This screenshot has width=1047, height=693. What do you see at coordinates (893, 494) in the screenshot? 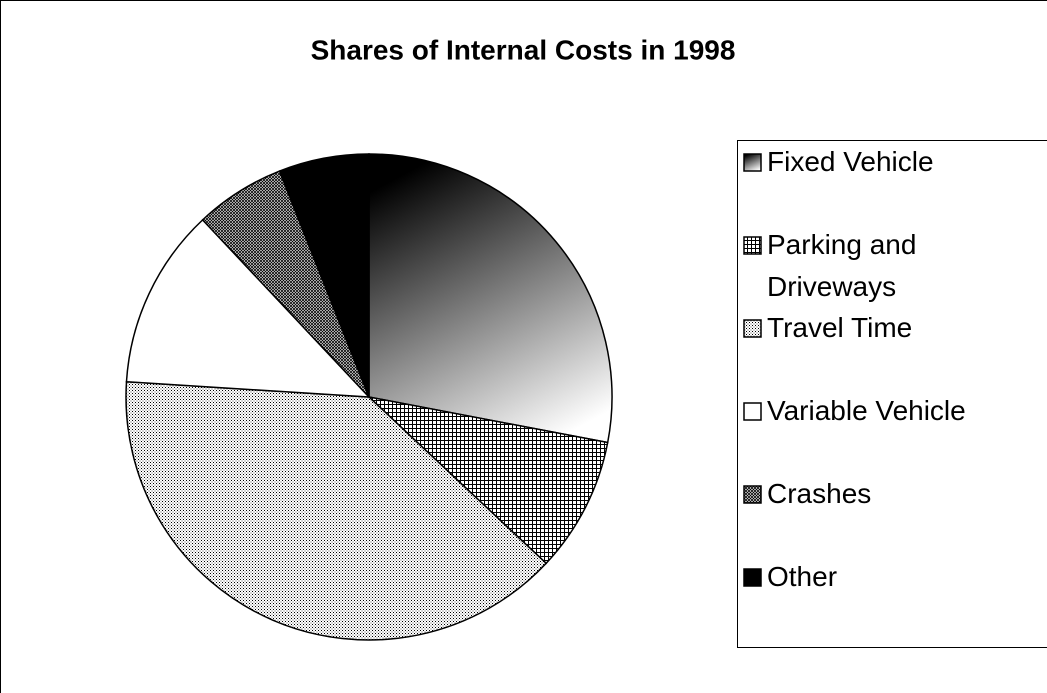
I see `legend-item: Crashes` at bounding box center [893, 494].